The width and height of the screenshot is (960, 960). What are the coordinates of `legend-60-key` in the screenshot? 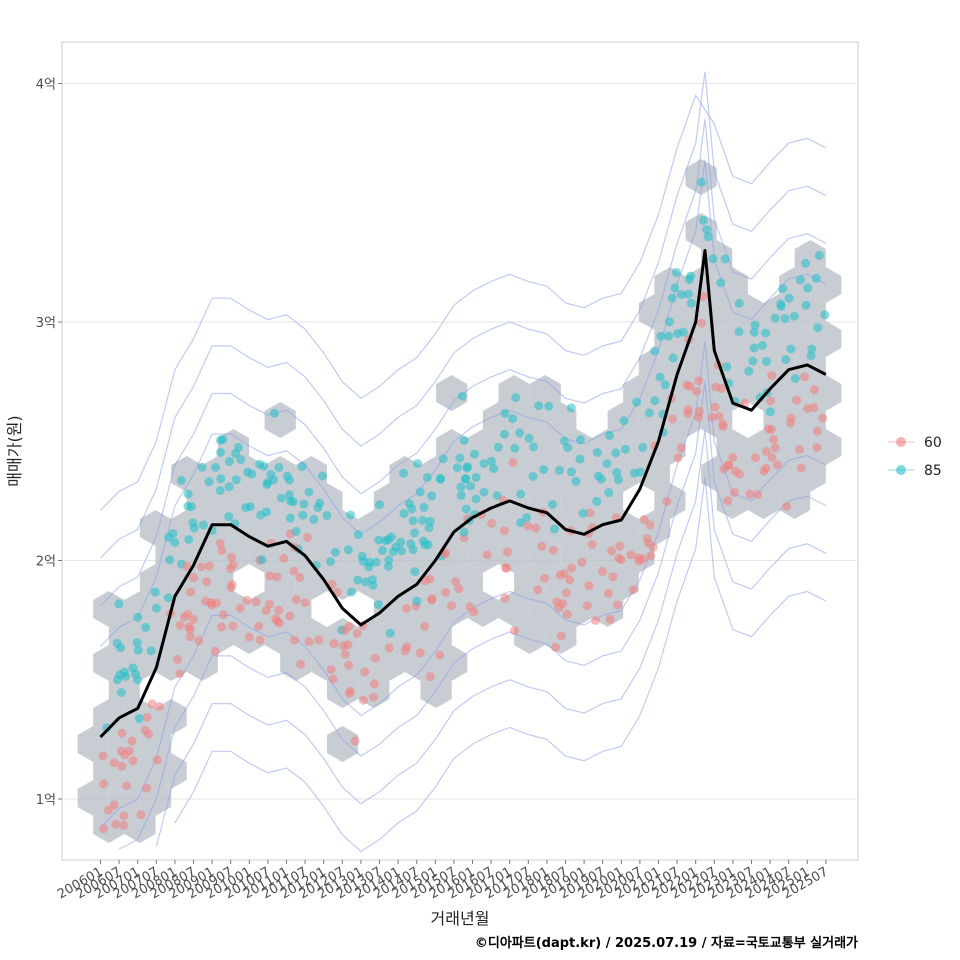 It's located at (901, 442).